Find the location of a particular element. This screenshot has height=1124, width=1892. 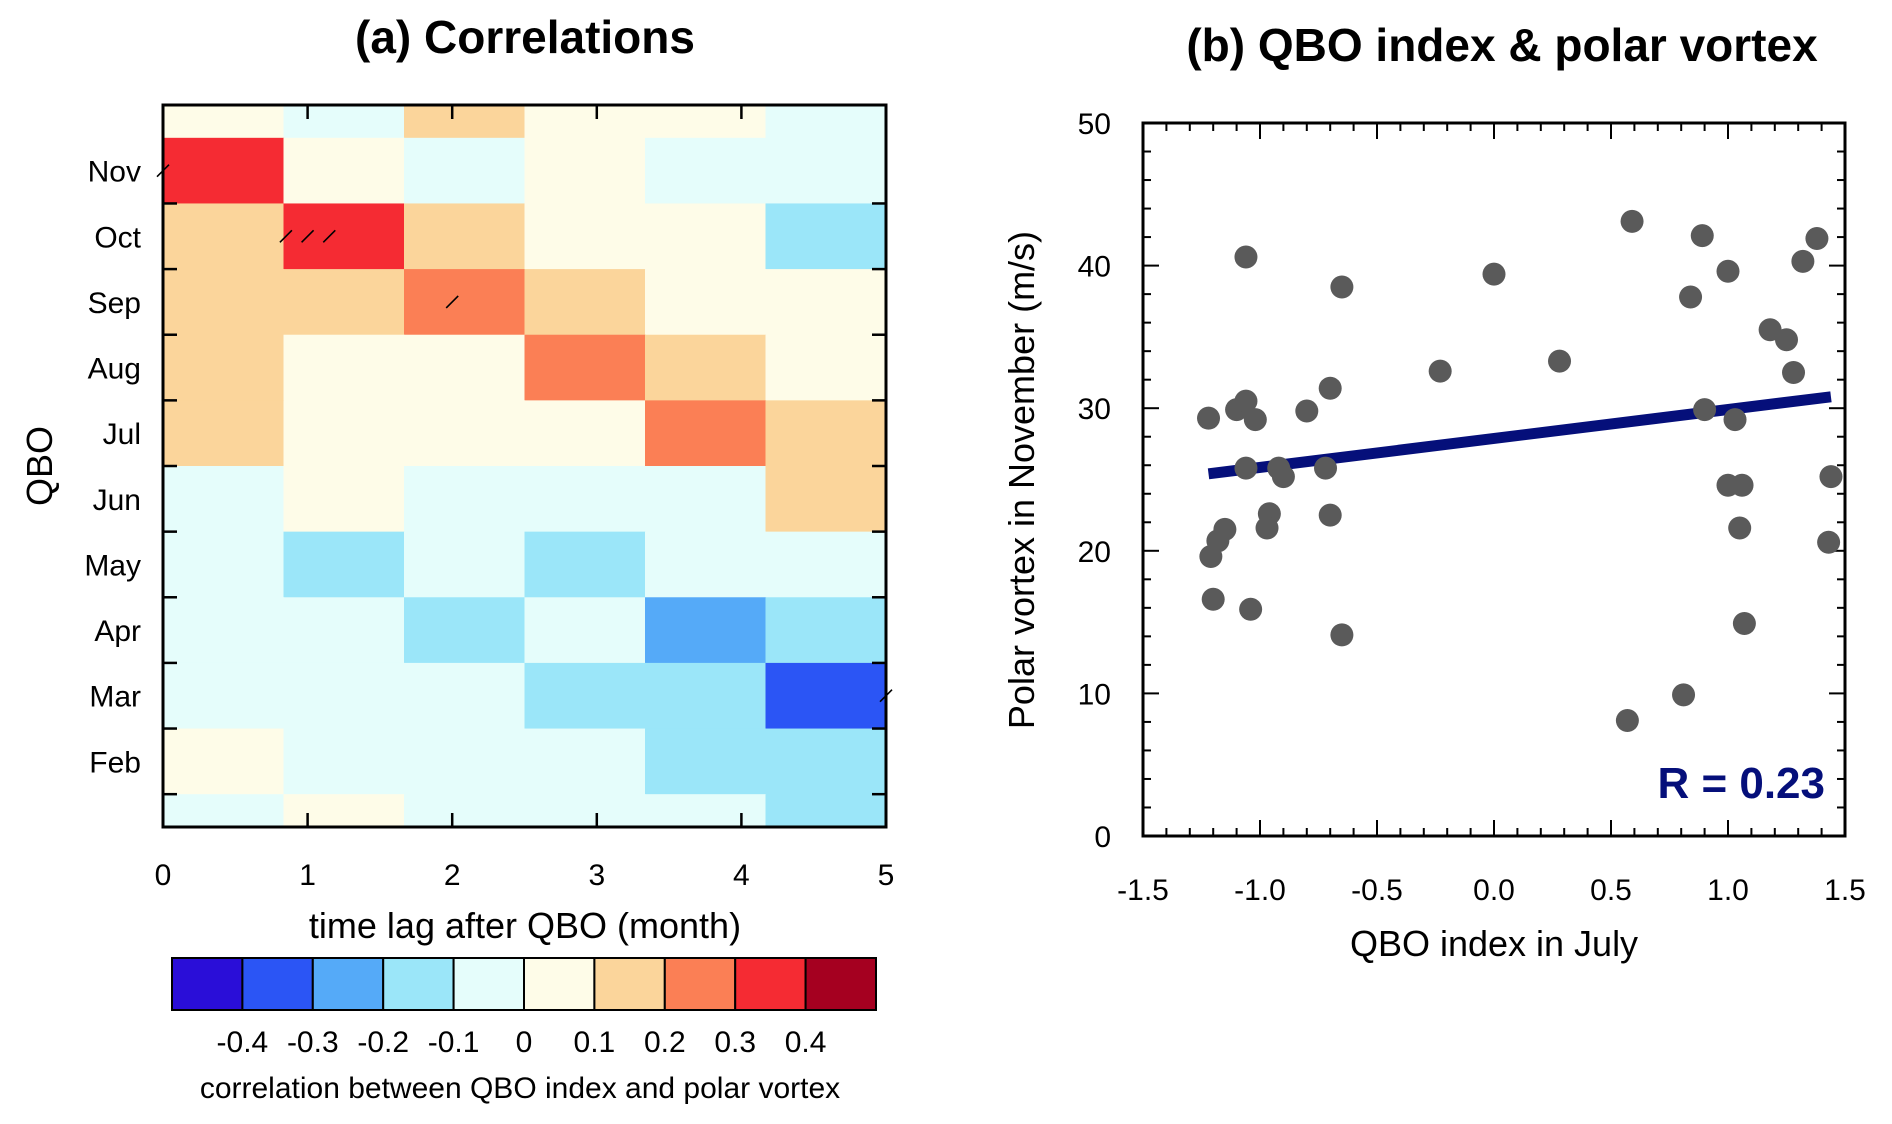

heatmap-y-axis-label: QBO is located at coordinates (39, 466).